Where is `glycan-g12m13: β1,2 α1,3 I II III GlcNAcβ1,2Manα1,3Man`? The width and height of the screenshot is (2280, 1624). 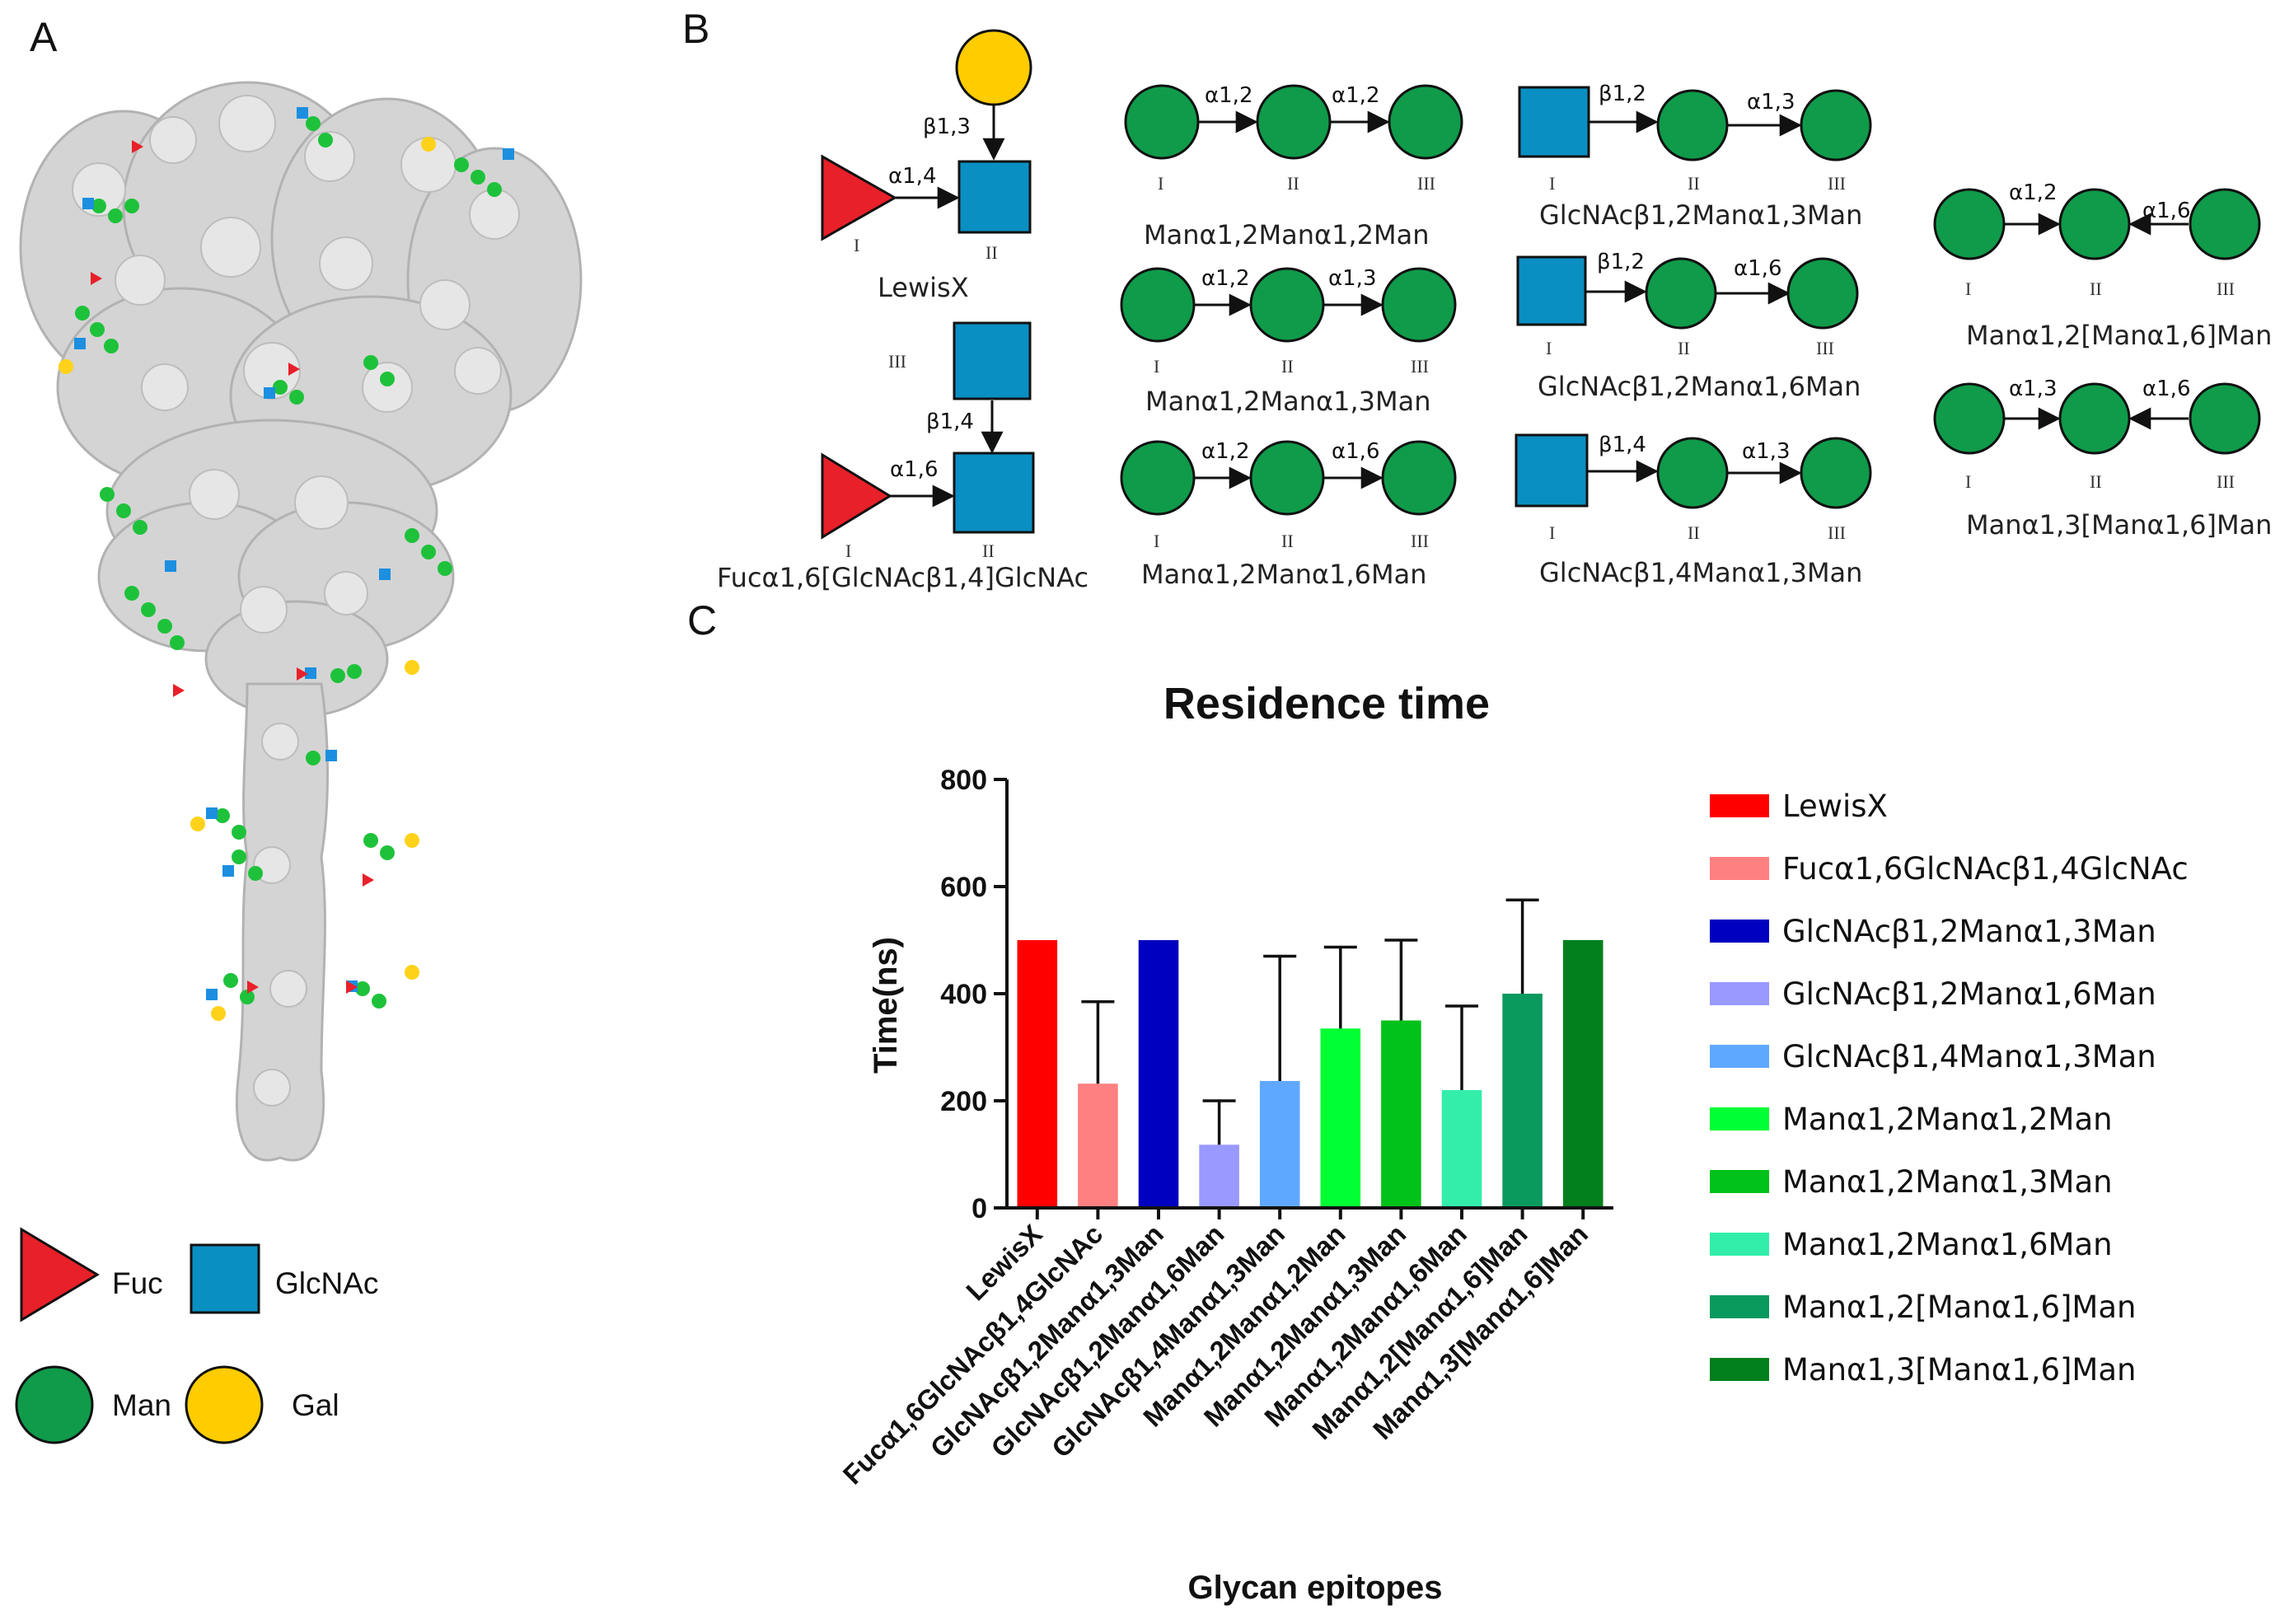 glycan-g12m13: β1,2 α1,3 I II III GlcNAcβ1,2Manα1,3Man is located at coordinates (1695, 156).